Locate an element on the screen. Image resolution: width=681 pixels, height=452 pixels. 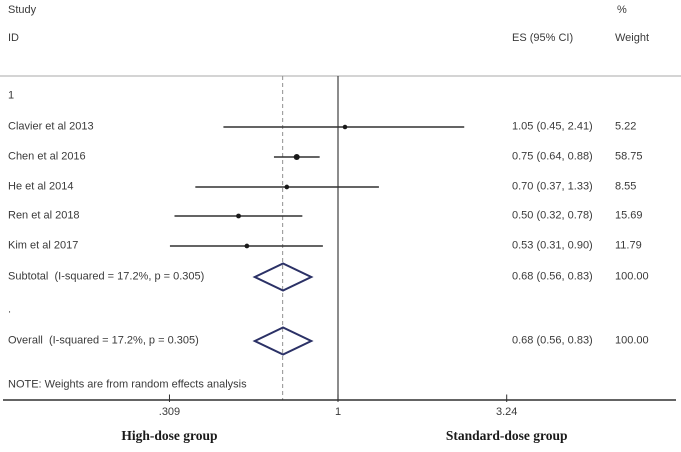
study-label: Chen et al 2016 is located at coordinates (47, 156).